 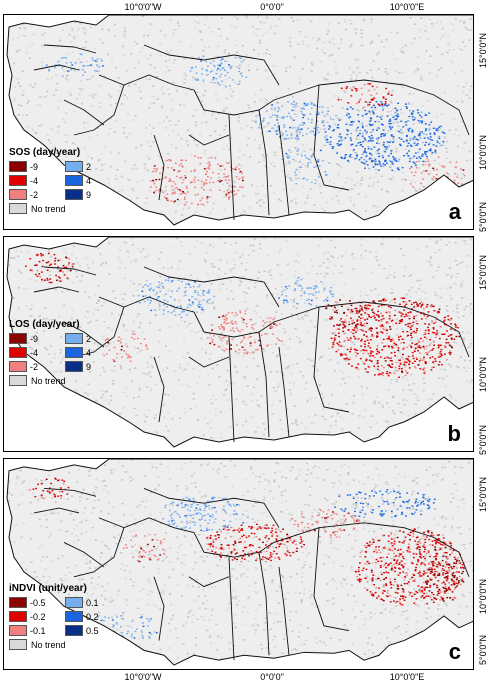 I want to click on top-lon-label-10w: 10°0'0"W, so click(x=143, y=7).